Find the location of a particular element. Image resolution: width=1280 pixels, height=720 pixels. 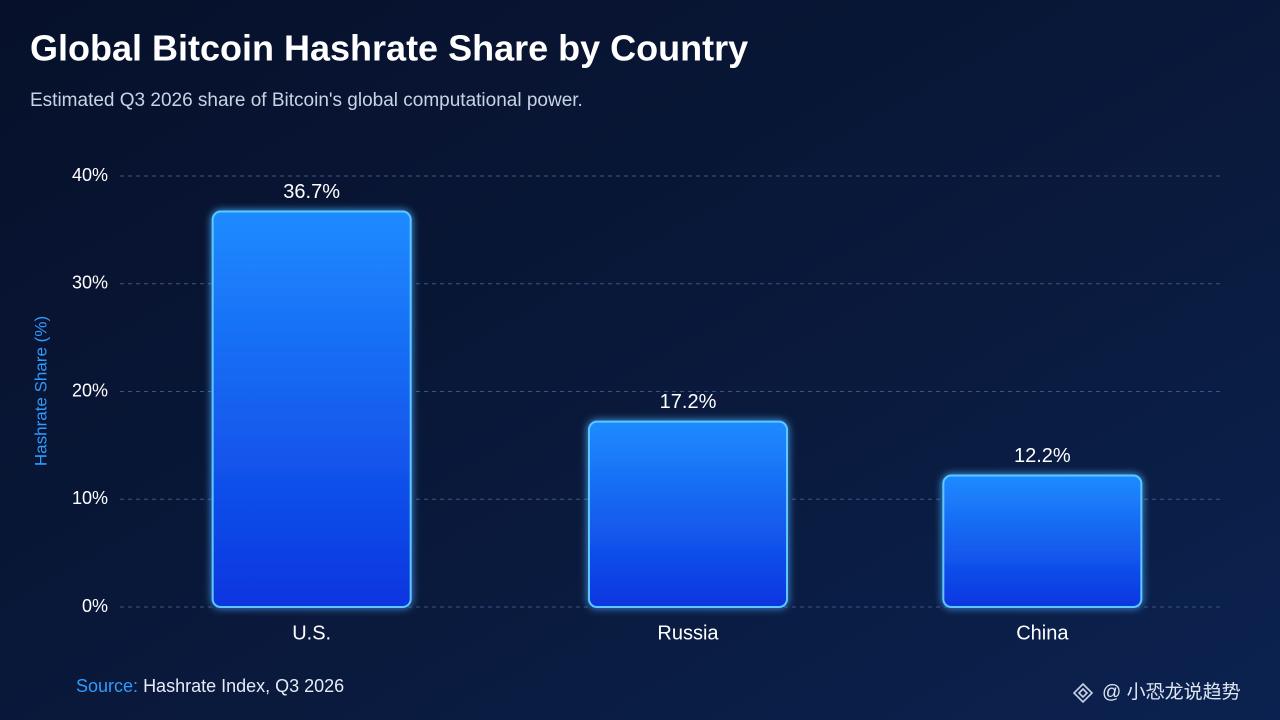

y-axis-label: Hashrate Share (%) is located at coordinates (40, 391).